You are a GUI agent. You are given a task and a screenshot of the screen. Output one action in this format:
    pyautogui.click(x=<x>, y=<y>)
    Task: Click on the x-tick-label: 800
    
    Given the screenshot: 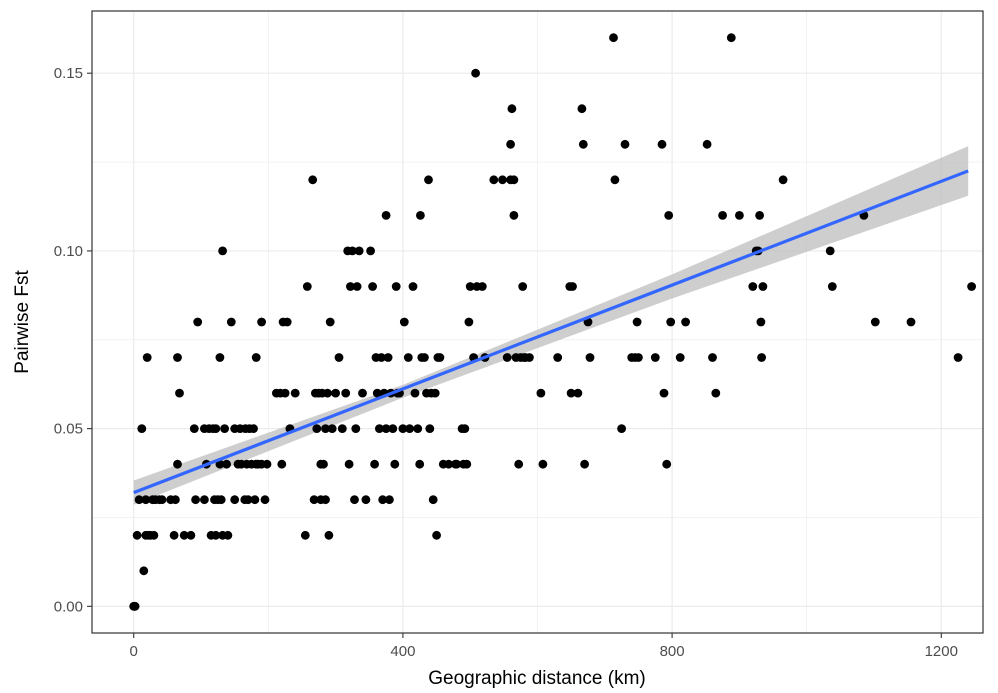 What is the action you would take?
    pyautogui.click(x=672, y=651)
    